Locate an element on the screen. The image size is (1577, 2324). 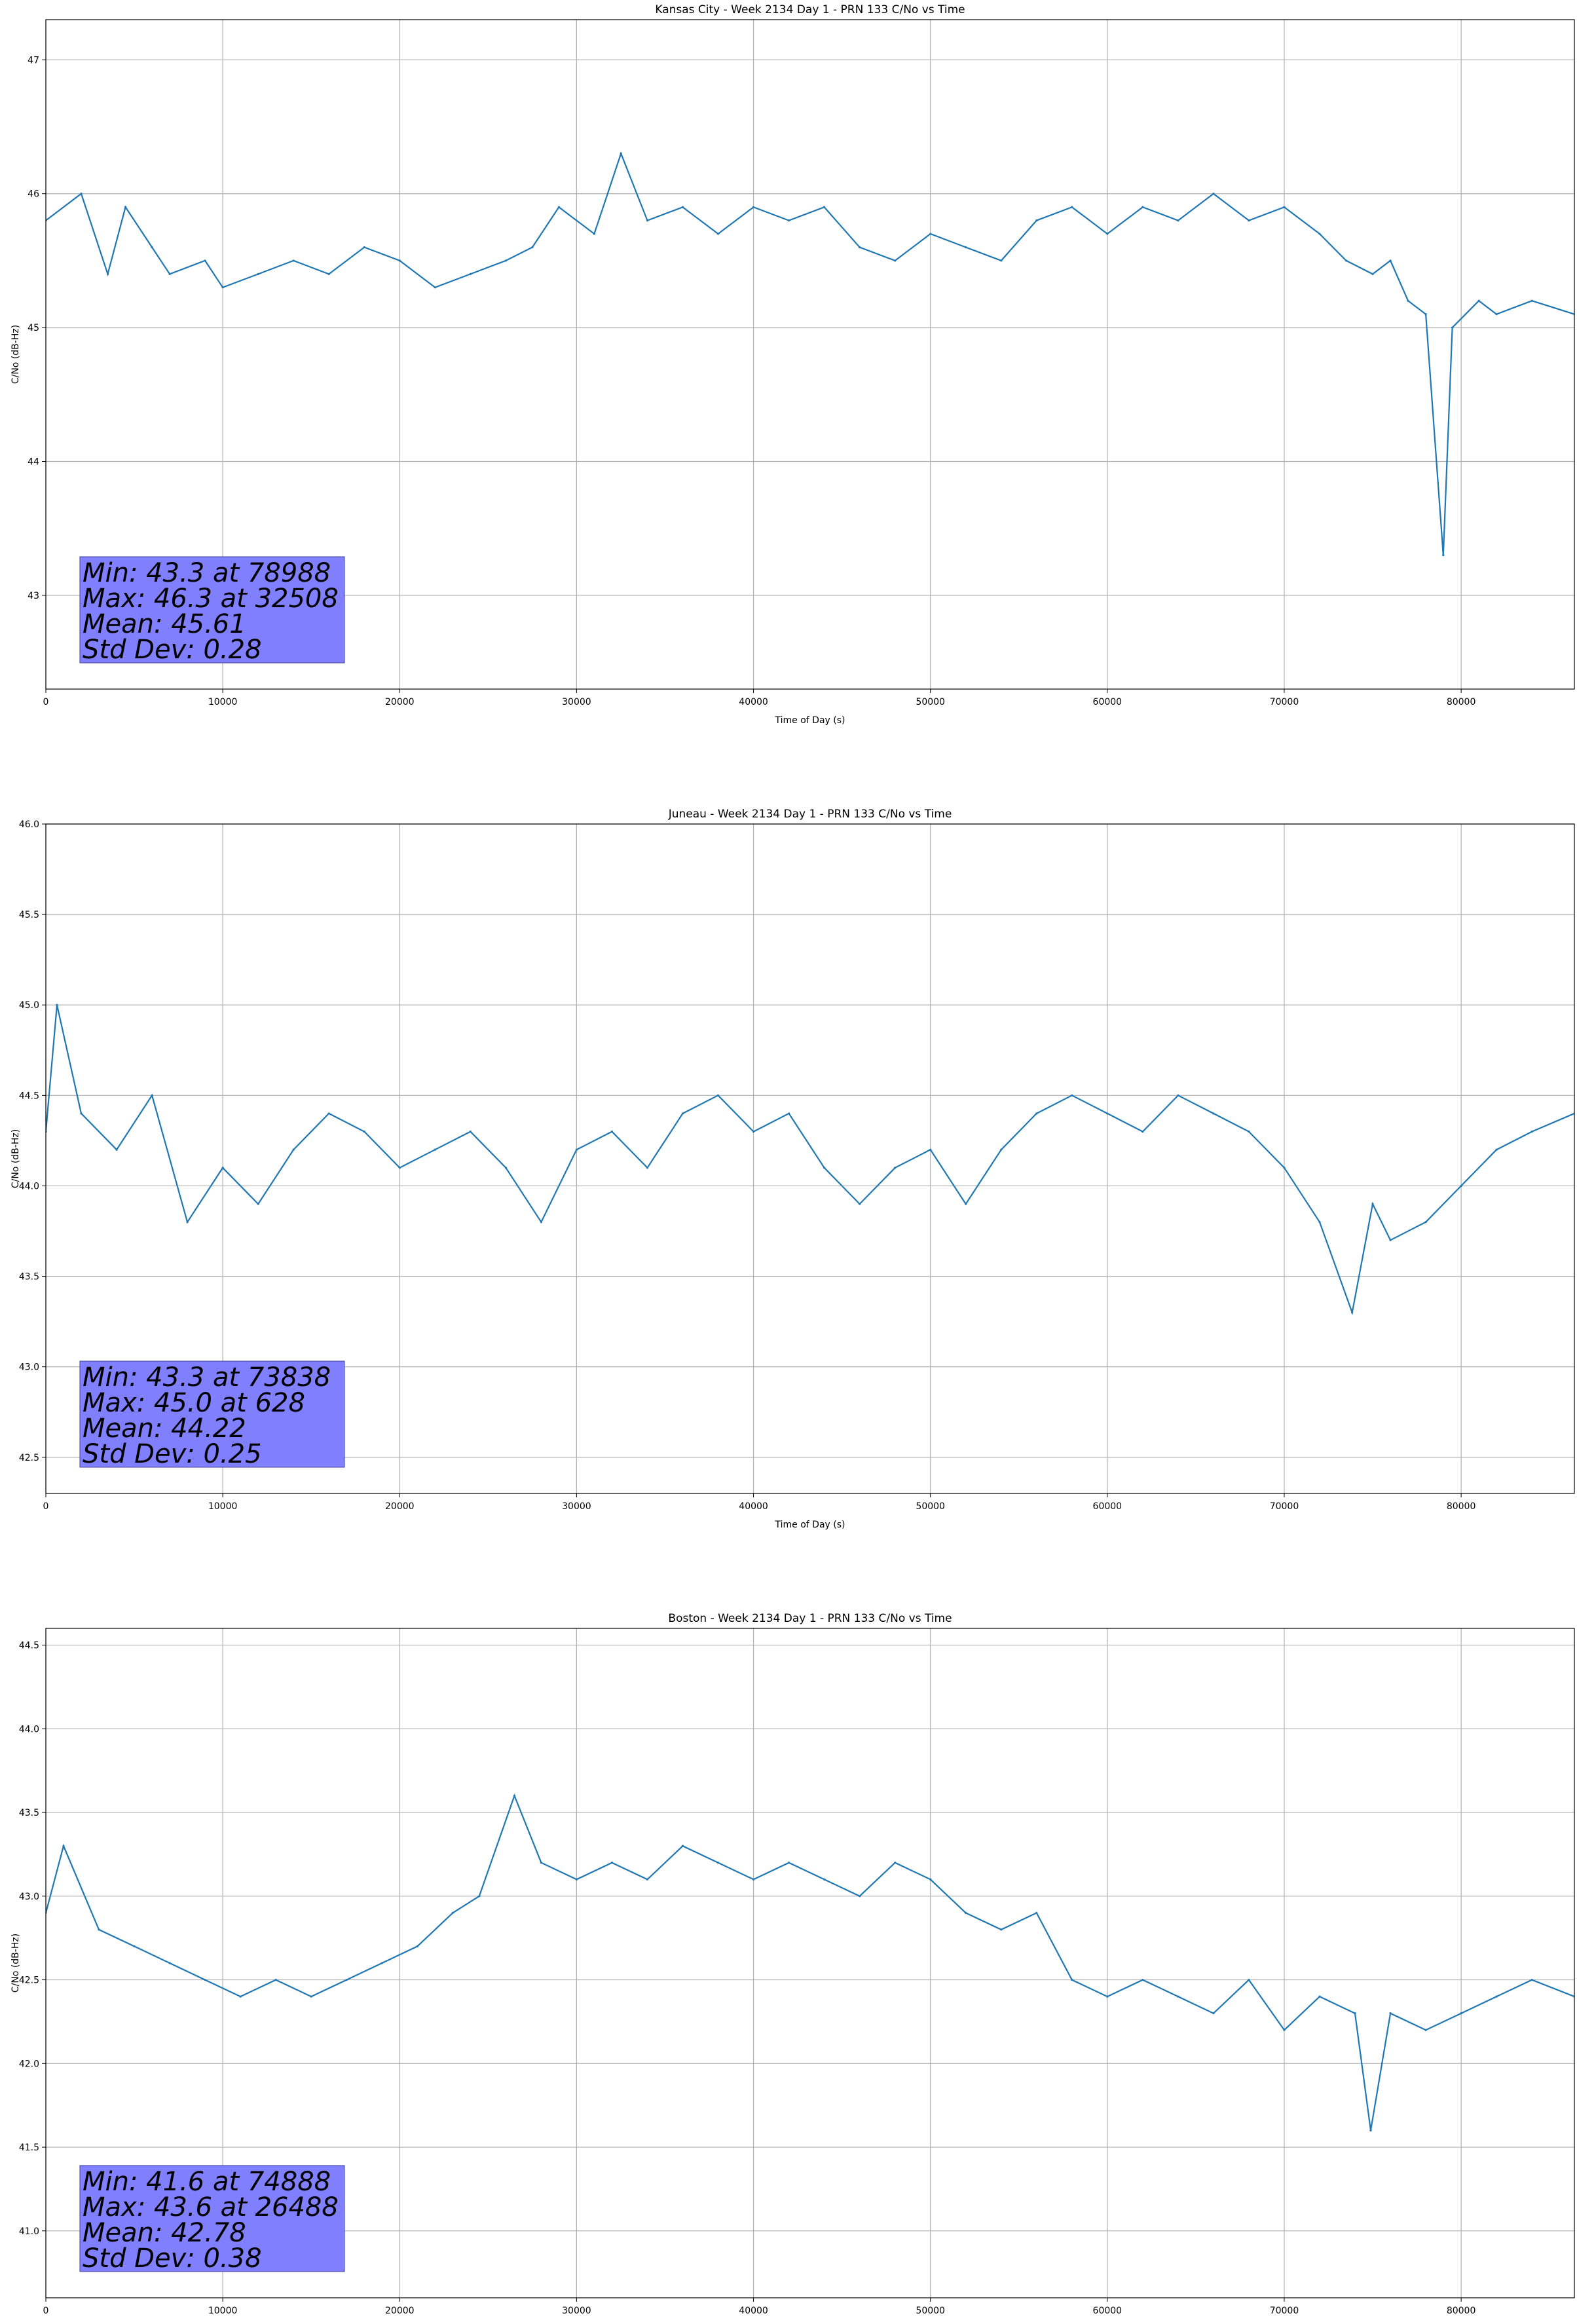
stats-line: Std Dev: 0.25 is located at coordinates (172, 1454).